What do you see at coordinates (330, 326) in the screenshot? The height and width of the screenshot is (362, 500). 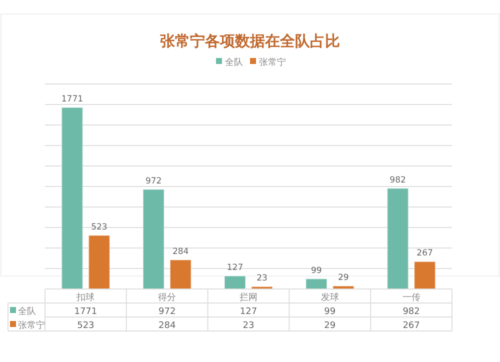 I see `text: 29` at bounding box center [330, 326].